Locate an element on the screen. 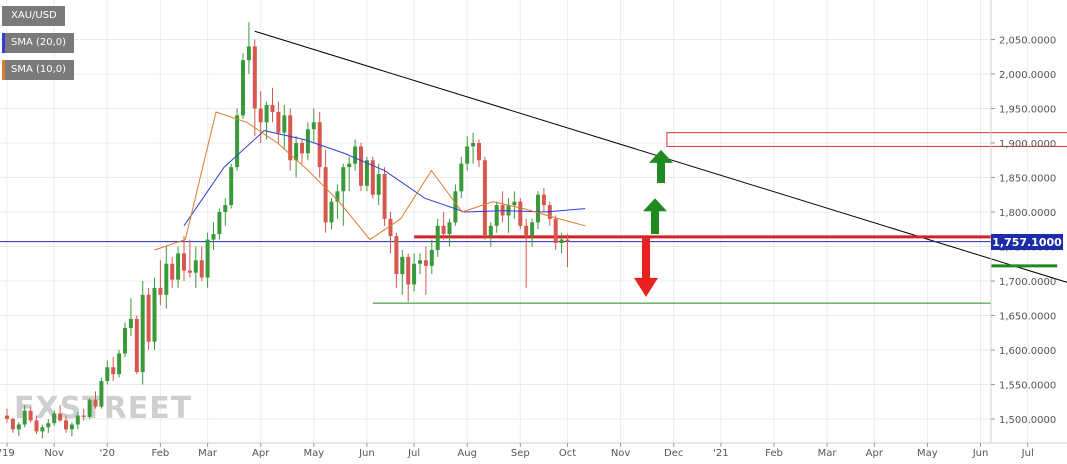  y-tick-label: 1,600.0000 is located at coordinates (1027, 351).